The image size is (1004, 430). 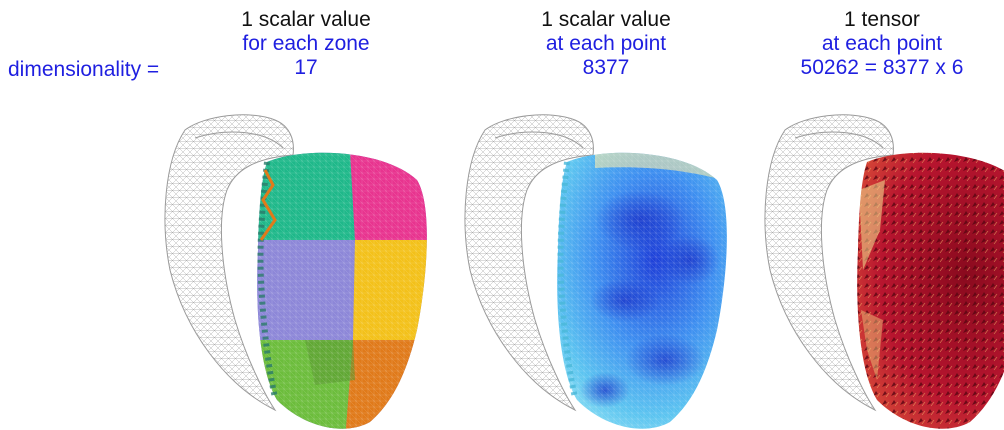 What do you see at coordinates (642, 290) in the screenshot?
I see `scalar-field` at bounding box center [642, 290].